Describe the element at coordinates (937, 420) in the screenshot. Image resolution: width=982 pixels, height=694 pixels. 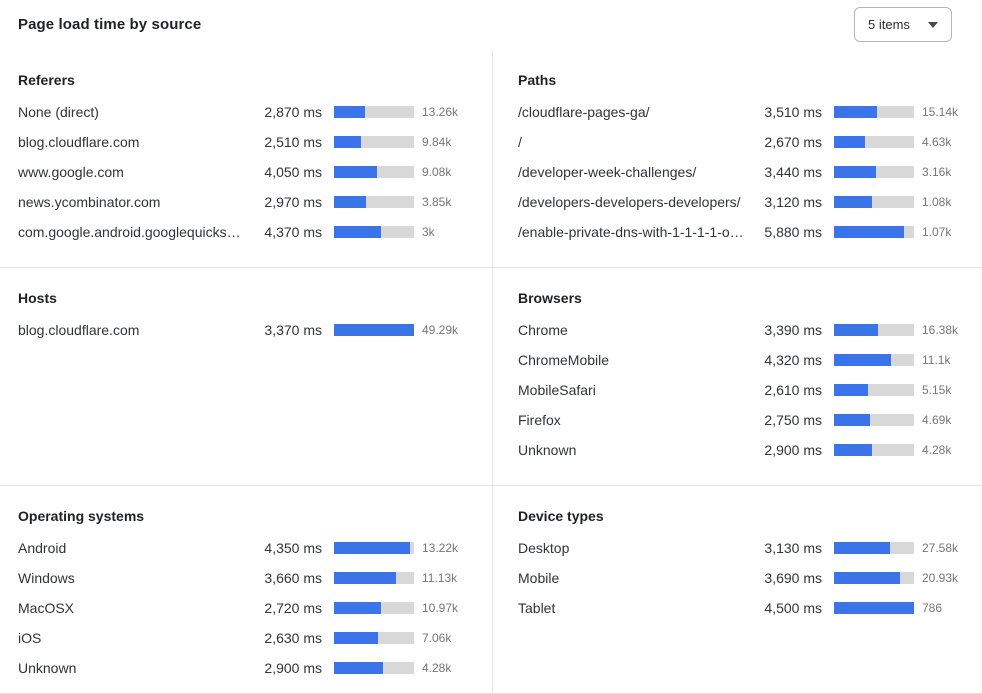
I see `row-count: 4.69k` at that location.